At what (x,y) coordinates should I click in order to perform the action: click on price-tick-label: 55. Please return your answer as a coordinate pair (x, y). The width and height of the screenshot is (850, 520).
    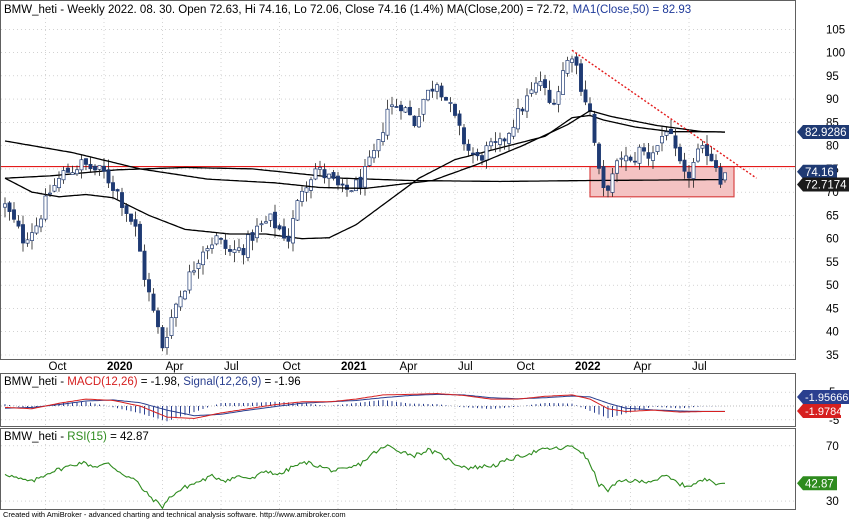
    Looking at the image, I should click on (832, 263).